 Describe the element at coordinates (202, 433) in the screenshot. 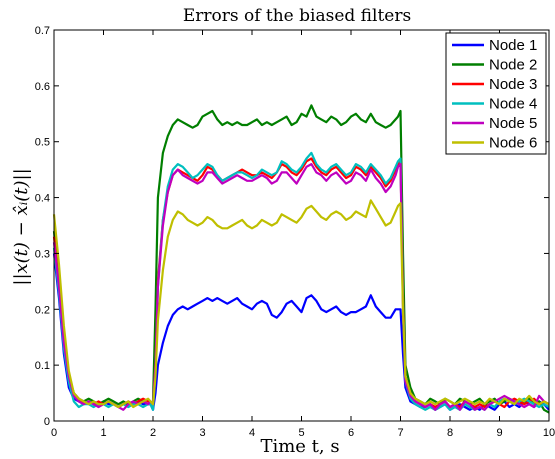

I see `x-tick-label: 3` at that location.